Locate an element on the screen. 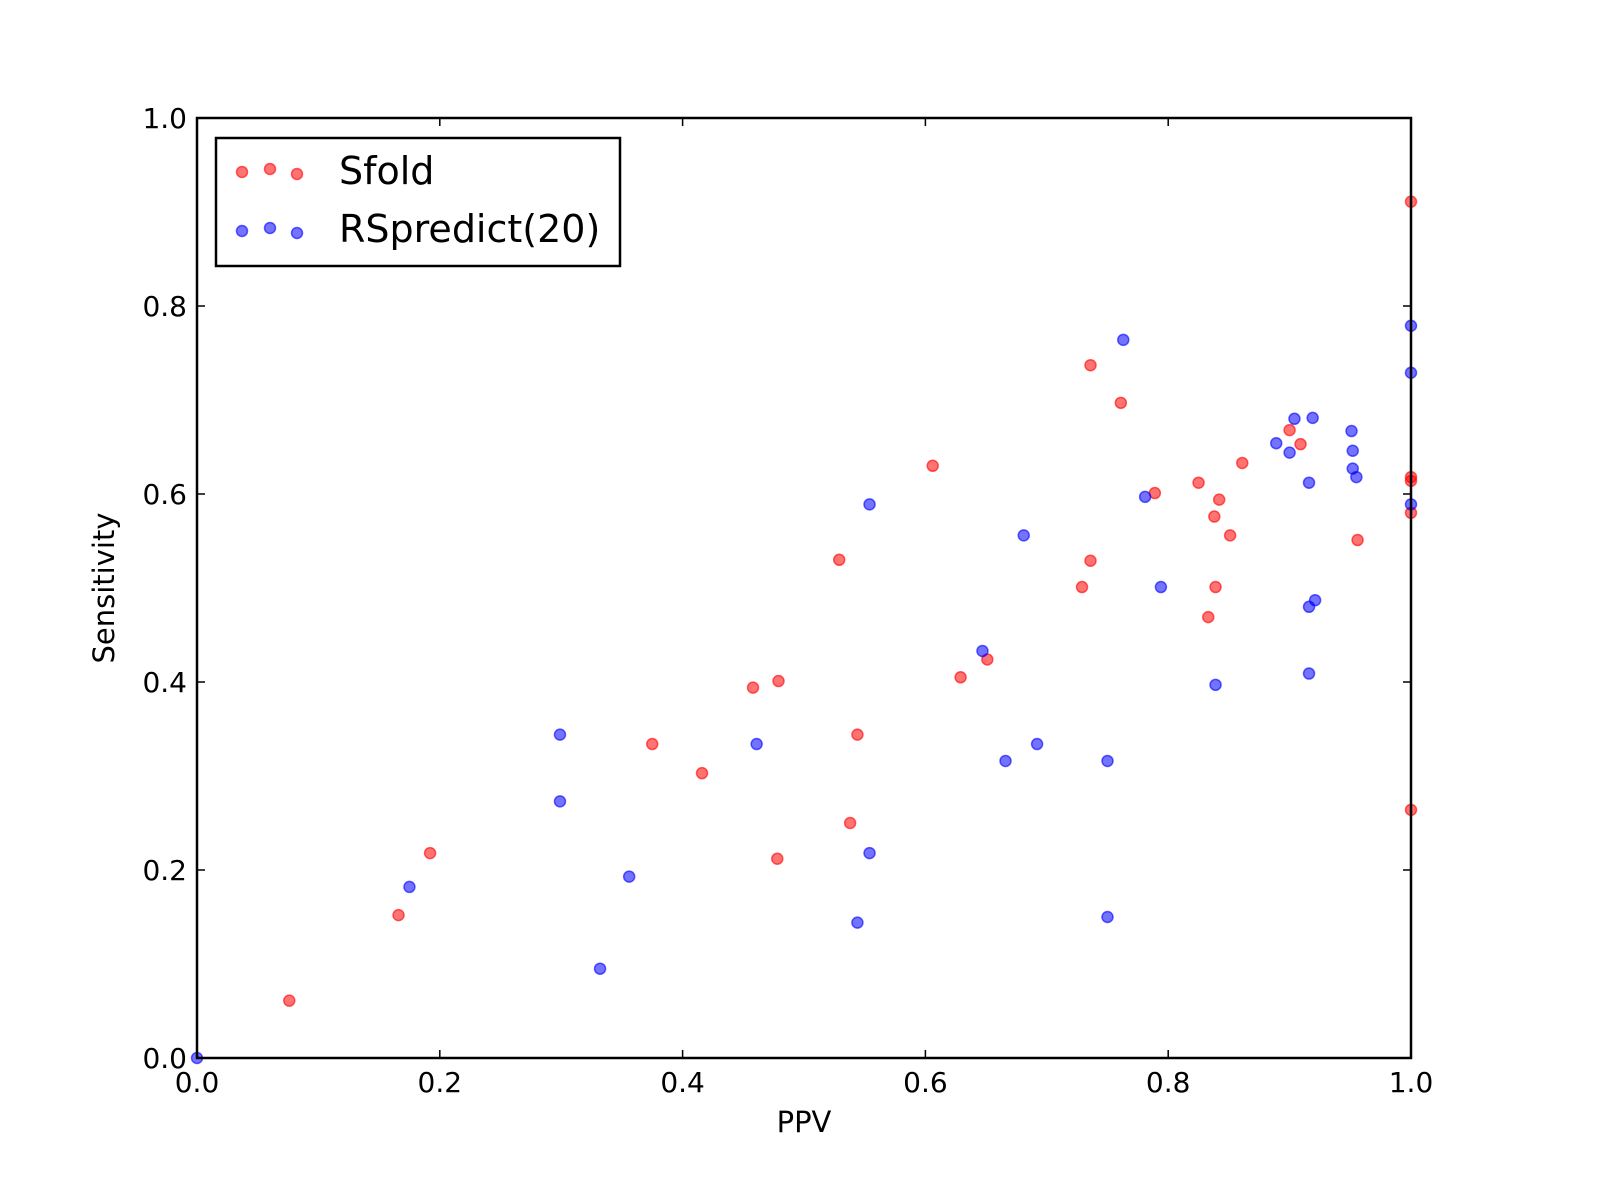 This screenshot has height=1200, width=1600. y-tick-label: 0.4 is located at coordinates (164, 682).